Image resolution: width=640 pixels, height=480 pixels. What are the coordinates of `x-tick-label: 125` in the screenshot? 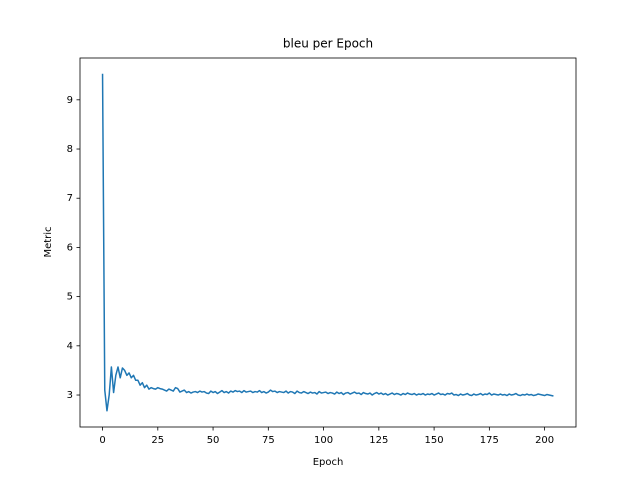 It's located at (378, 440).